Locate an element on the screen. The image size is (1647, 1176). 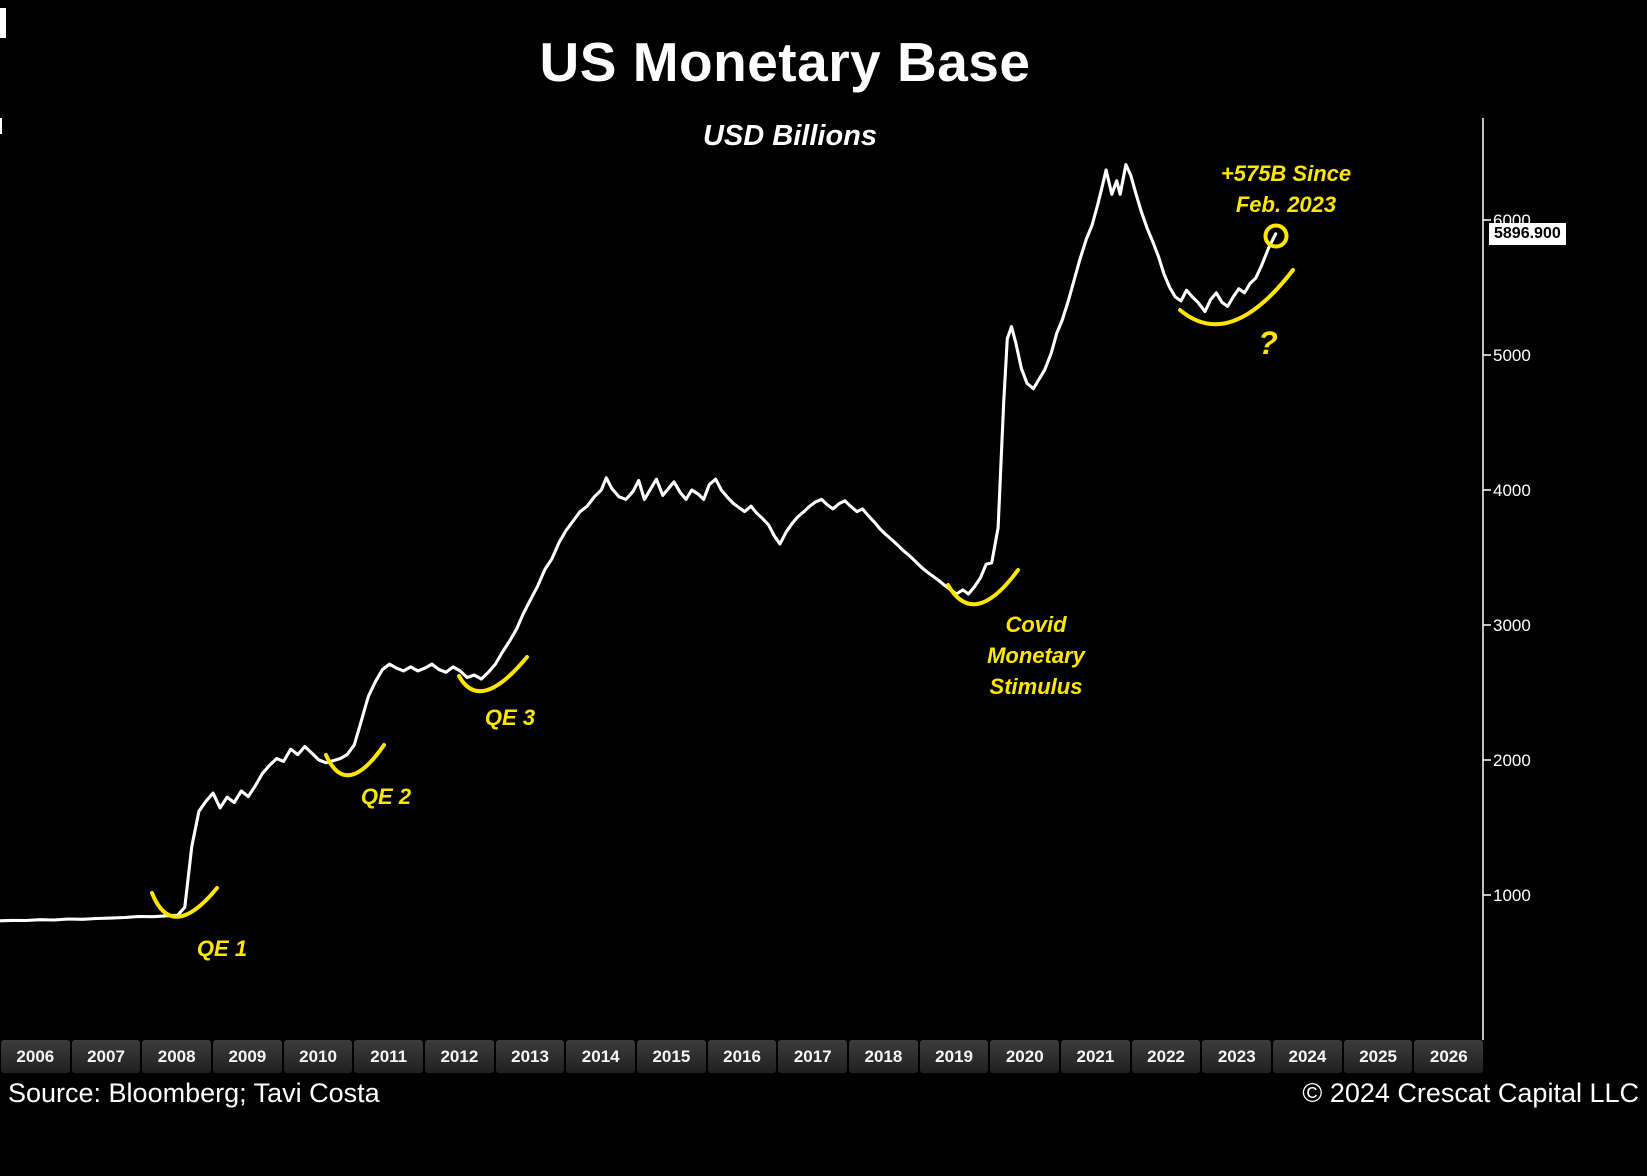
y-tick-label: 2000 is located at coordinates (1512, 760).